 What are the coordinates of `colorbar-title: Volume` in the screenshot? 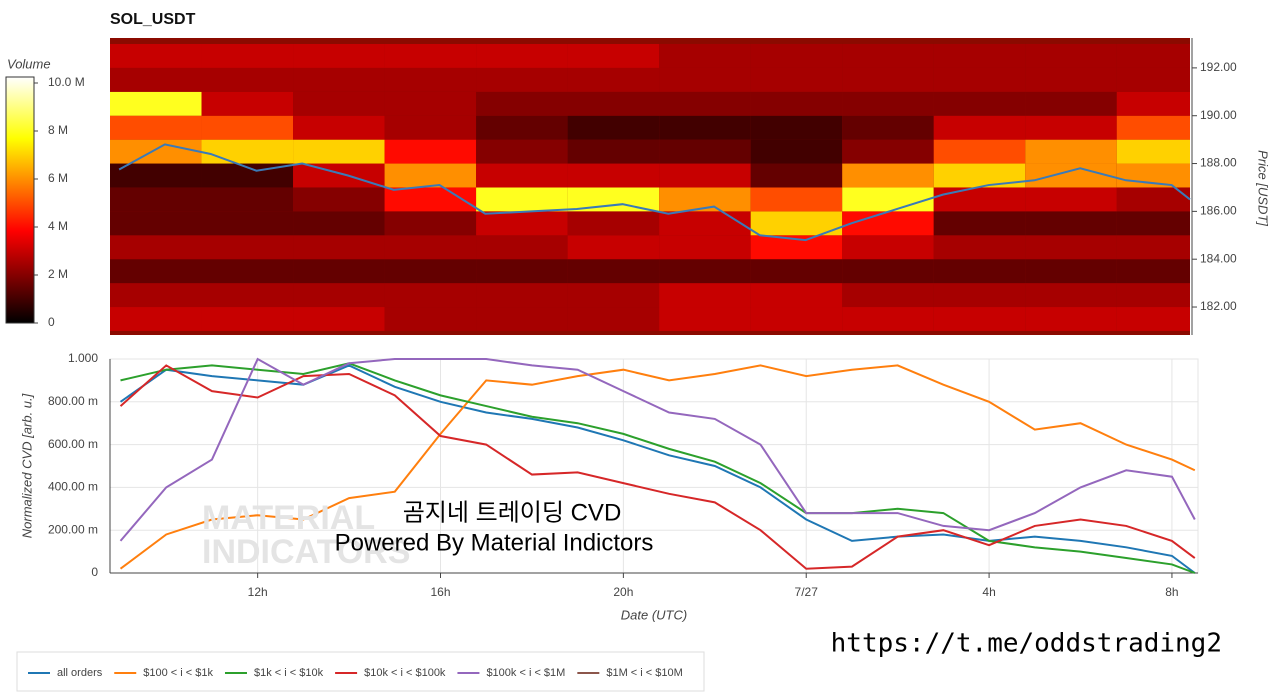 It's located at (29, 63).